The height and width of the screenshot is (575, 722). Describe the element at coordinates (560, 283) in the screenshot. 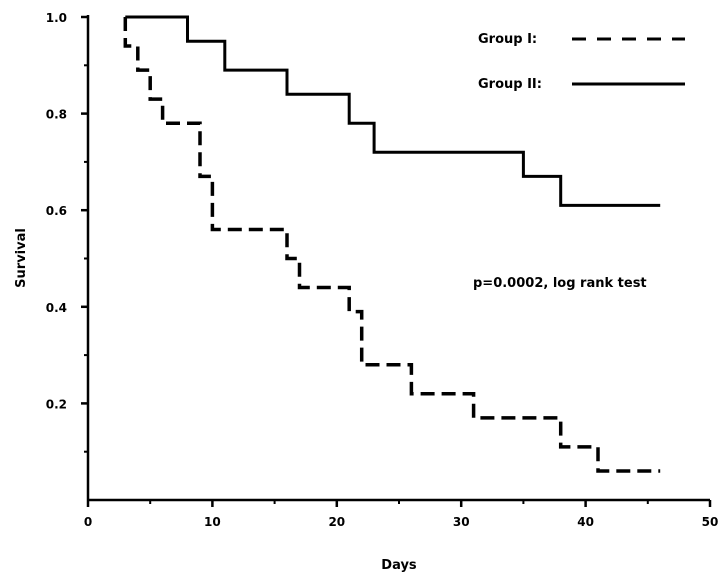

I see `p-value-annotation: p=0.0002, log rank test` at that location.